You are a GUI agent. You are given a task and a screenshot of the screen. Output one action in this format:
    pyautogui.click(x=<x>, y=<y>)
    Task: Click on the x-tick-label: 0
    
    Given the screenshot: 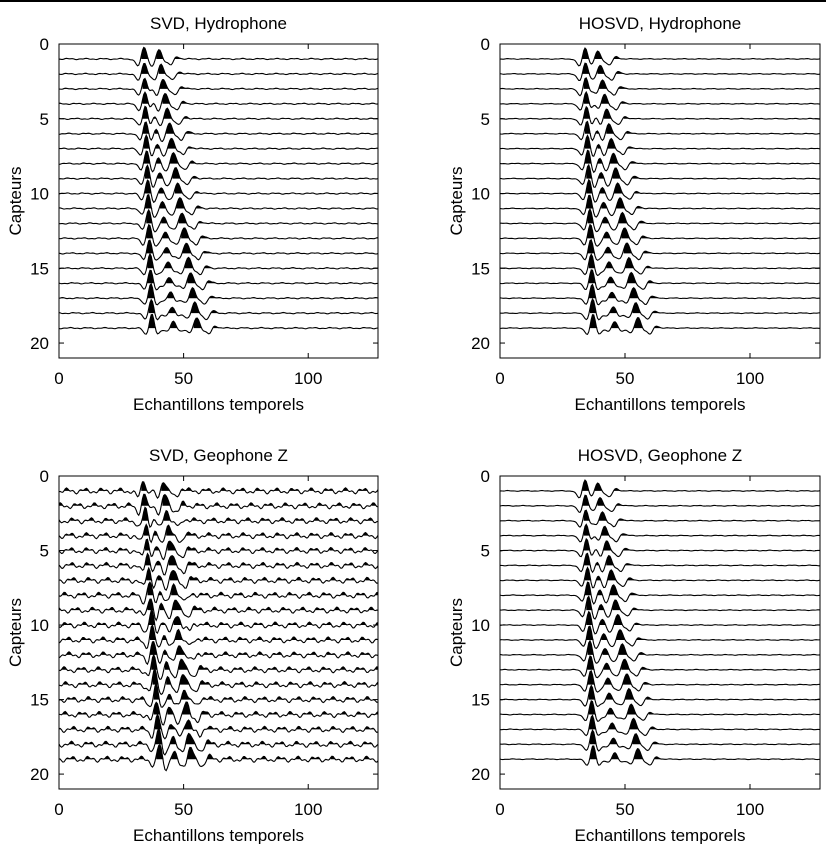 What is the action you would take?
    pyautogui.click(x=499, y=378)
    